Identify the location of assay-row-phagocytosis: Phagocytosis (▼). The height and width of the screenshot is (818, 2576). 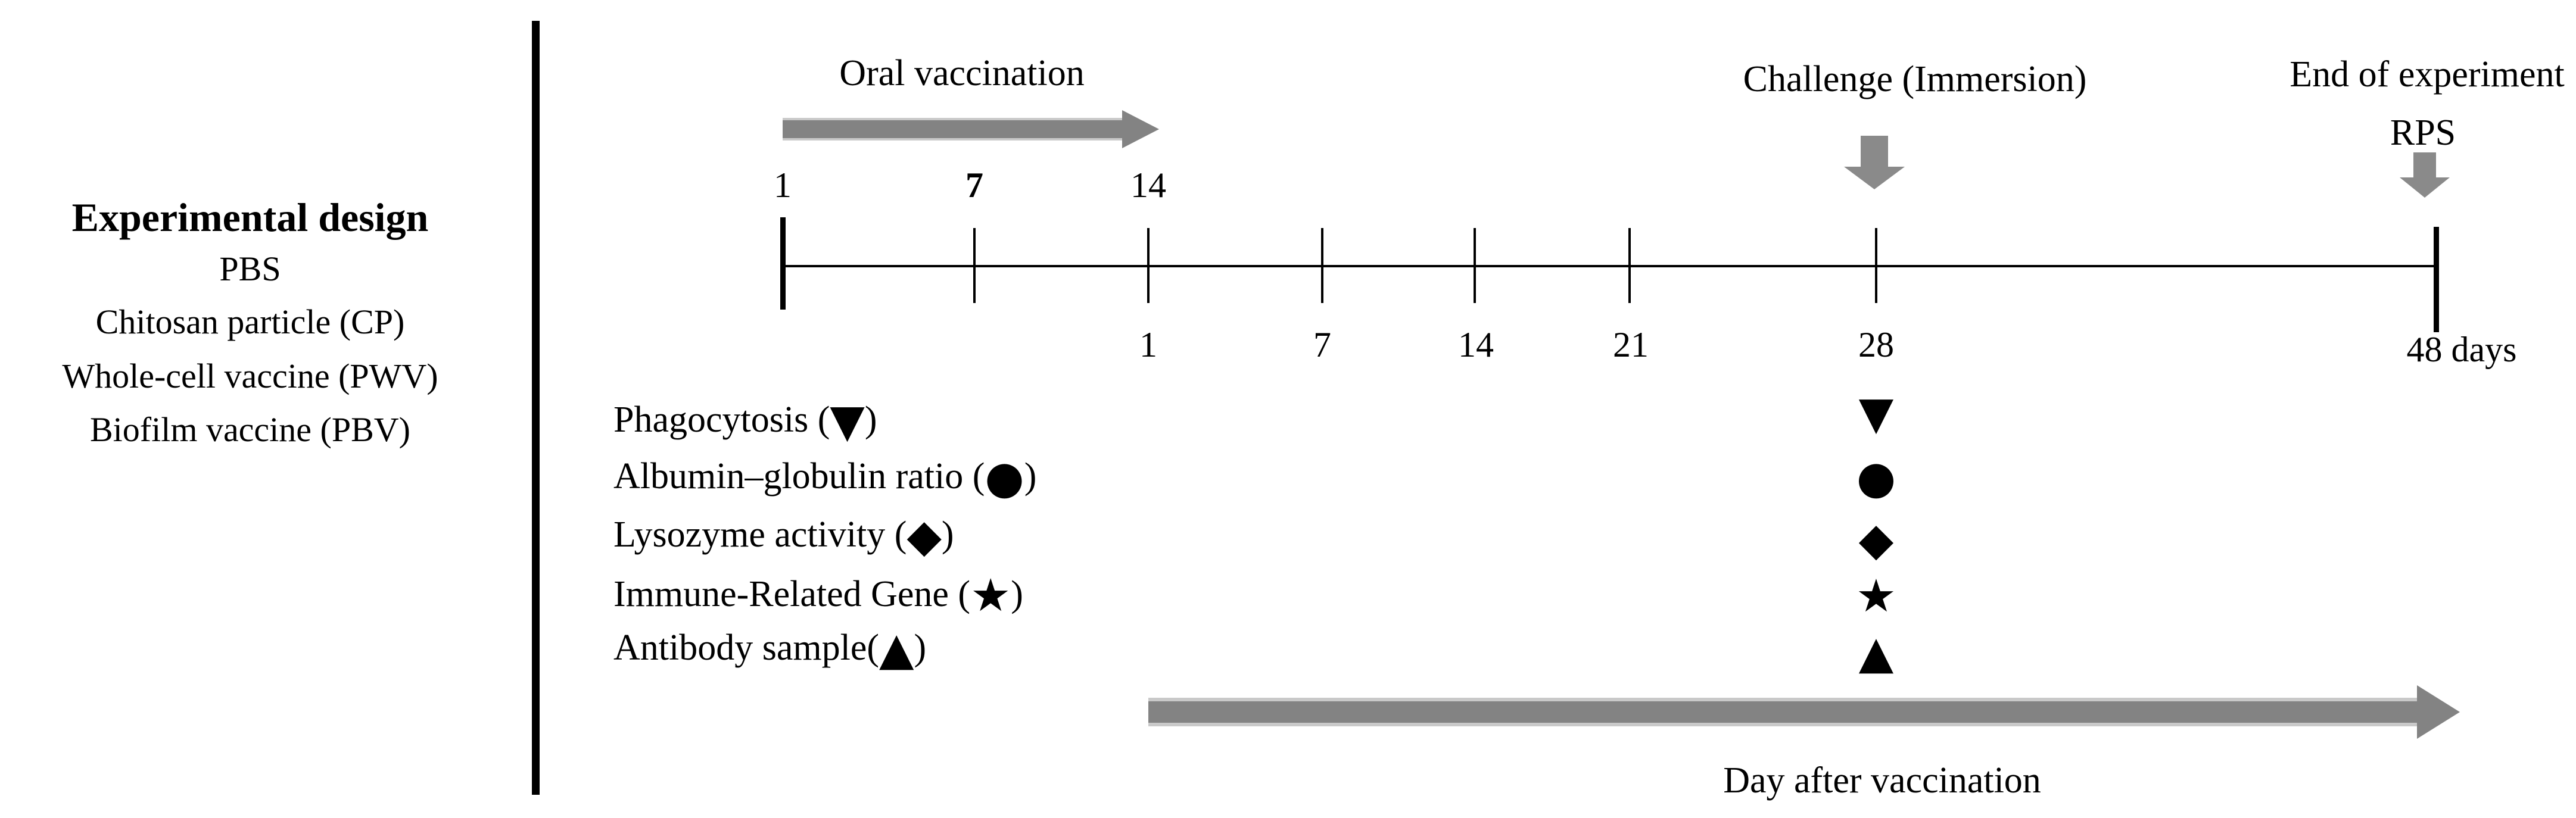
(745, 420).